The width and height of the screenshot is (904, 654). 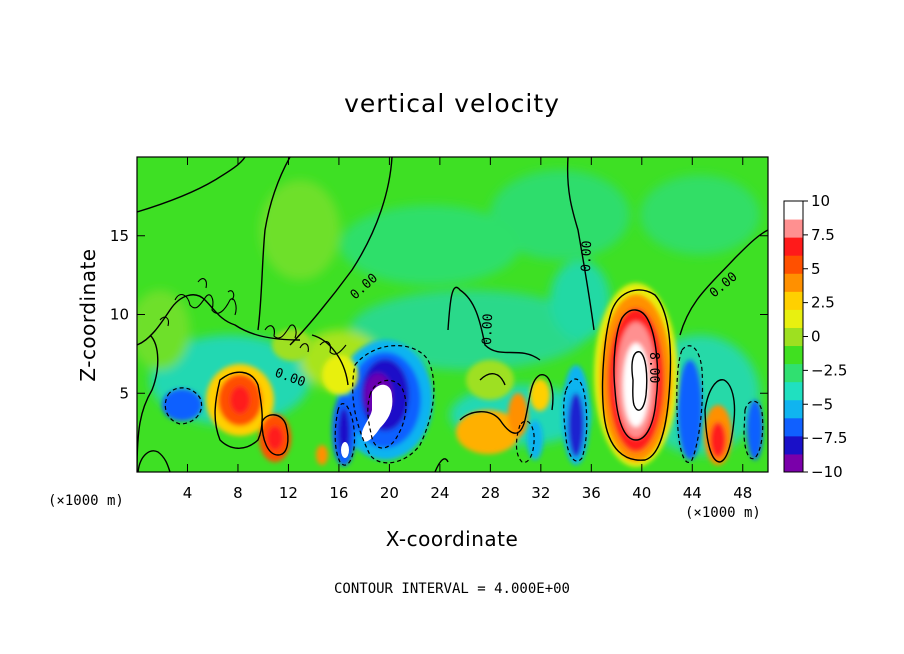 I want to click on x-tick-label: 16, so click(x=338, y=493).